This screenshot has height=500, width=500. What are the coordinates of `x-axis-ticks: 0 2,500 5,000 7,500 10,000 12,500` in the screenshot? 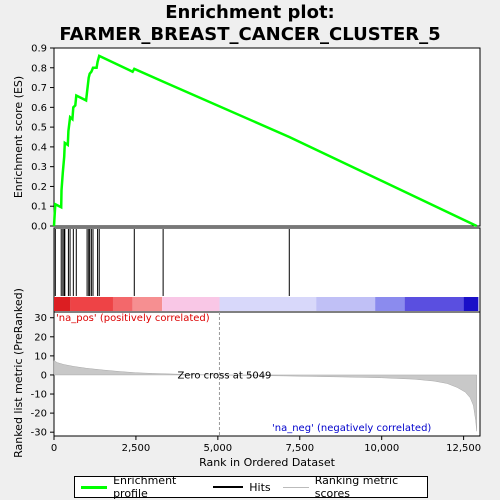 It's located at (266, 445).